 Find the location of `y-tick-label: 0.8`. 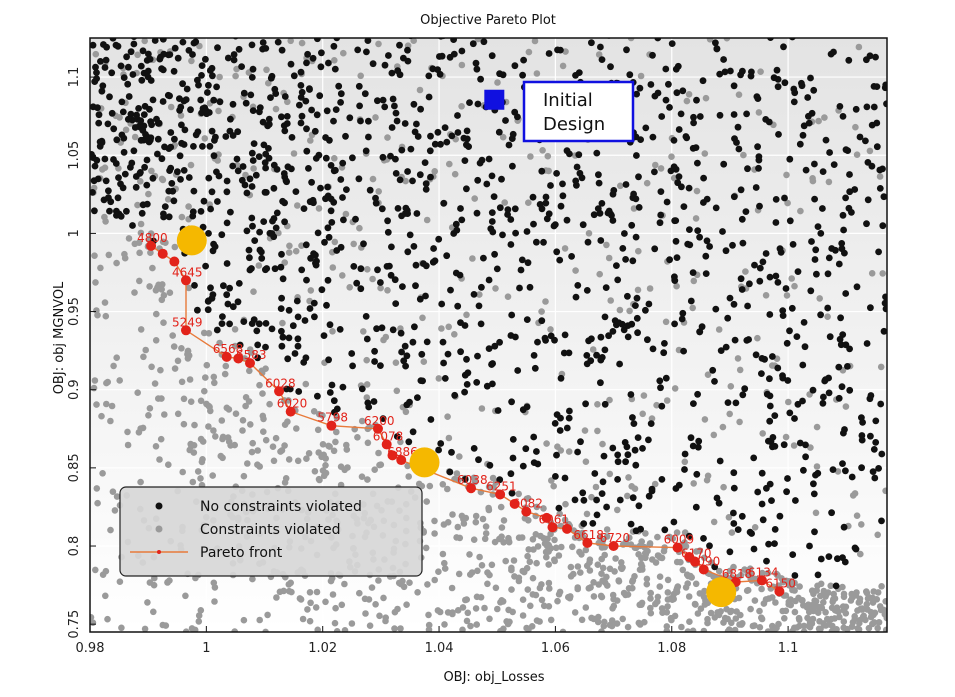

y-tick-label: 0.8 is located at coordinates (74, 546).